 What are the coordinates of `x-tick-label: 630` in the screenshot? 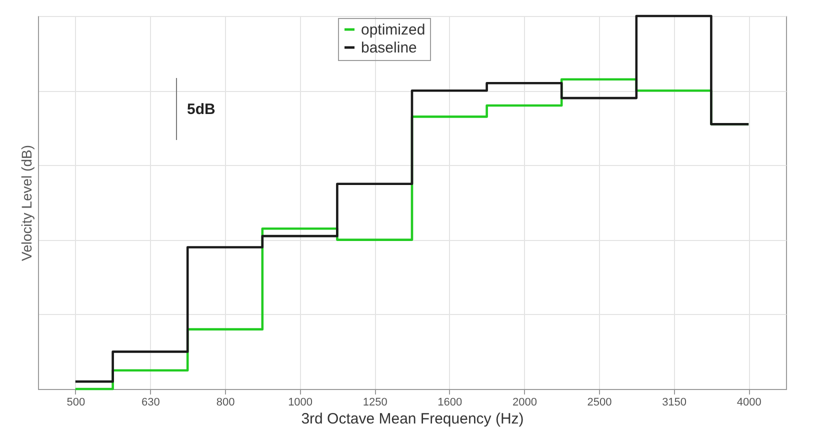 It's located at (151, 402).